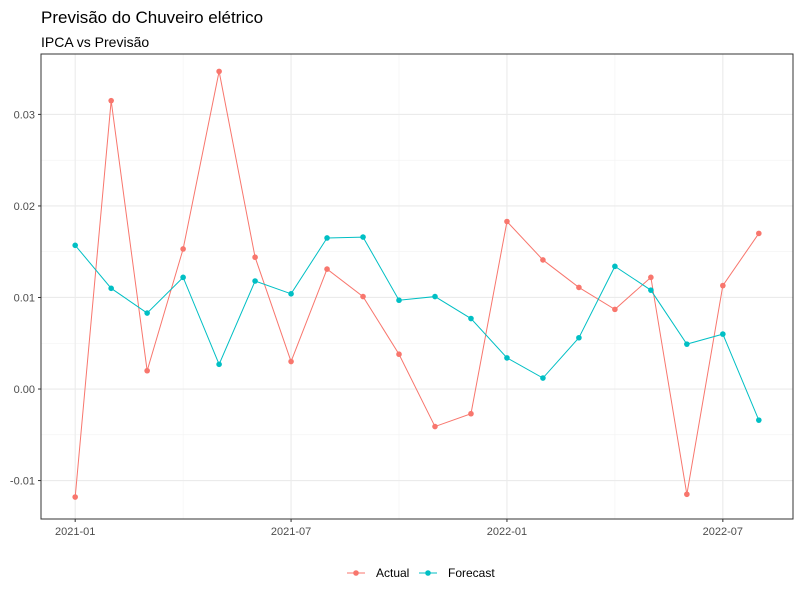 Image resolution: width=800 pixels, height=600 pixels. What do you see at coordinates (471, 573) in the screenshot?
I see `legend-label: Forecast` at bounding box center [471, 573].